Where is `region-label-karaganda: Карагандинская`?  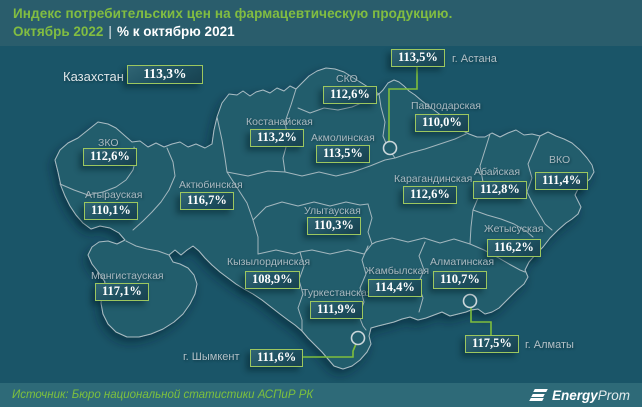 region-label-karaganda: Карагандинская is located at coordinates (433, 179).